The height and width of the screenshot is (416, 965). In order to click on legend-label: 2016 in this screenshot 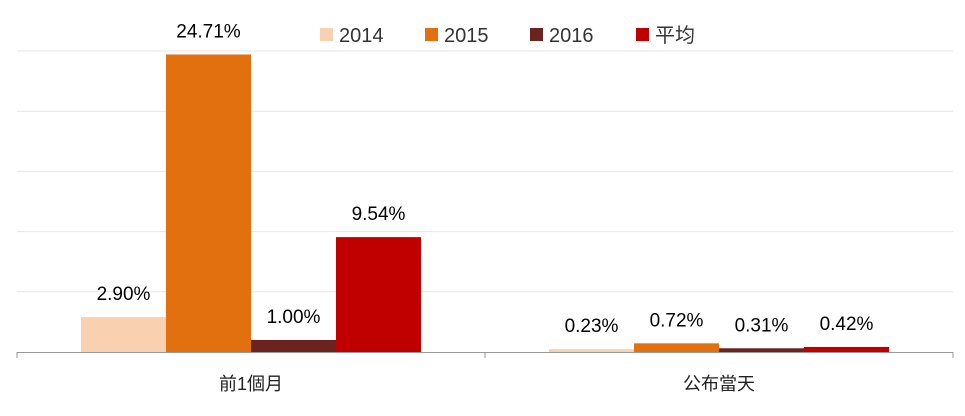, I will do `click(571, 36)`.